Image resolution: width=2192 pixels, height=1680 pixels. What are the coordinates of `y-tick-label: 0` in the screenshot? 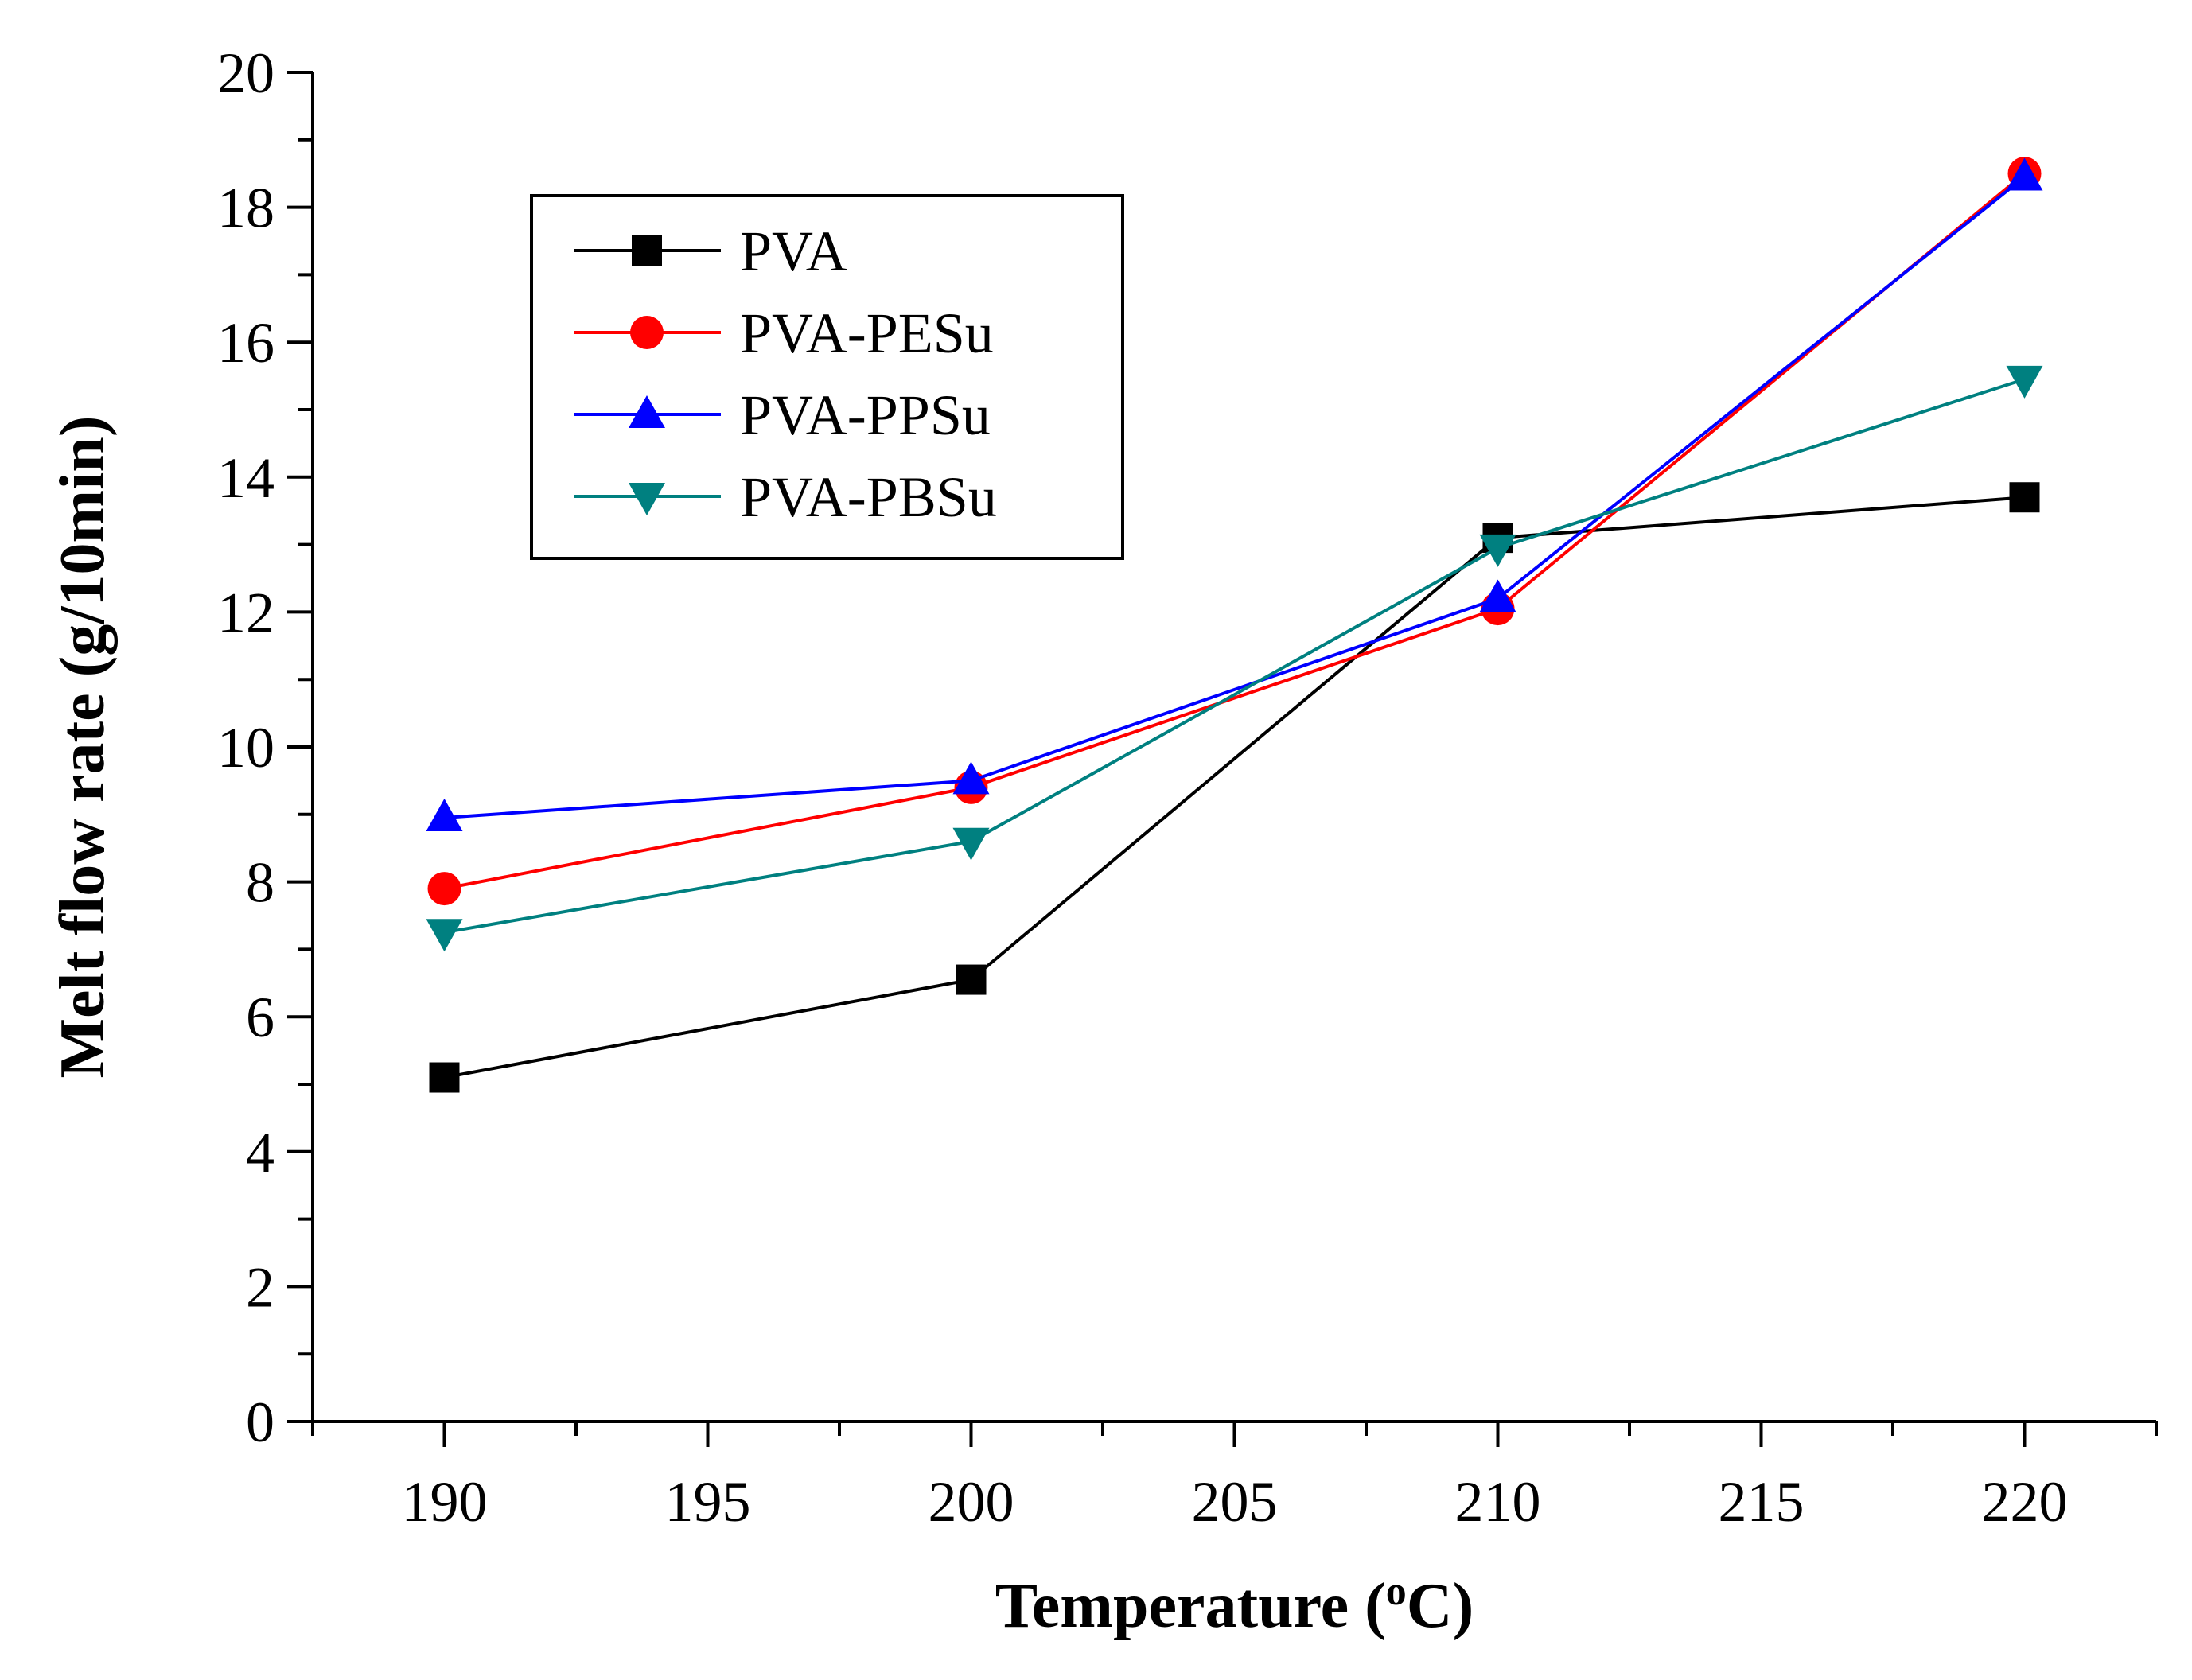 It's located at (260, 1422).